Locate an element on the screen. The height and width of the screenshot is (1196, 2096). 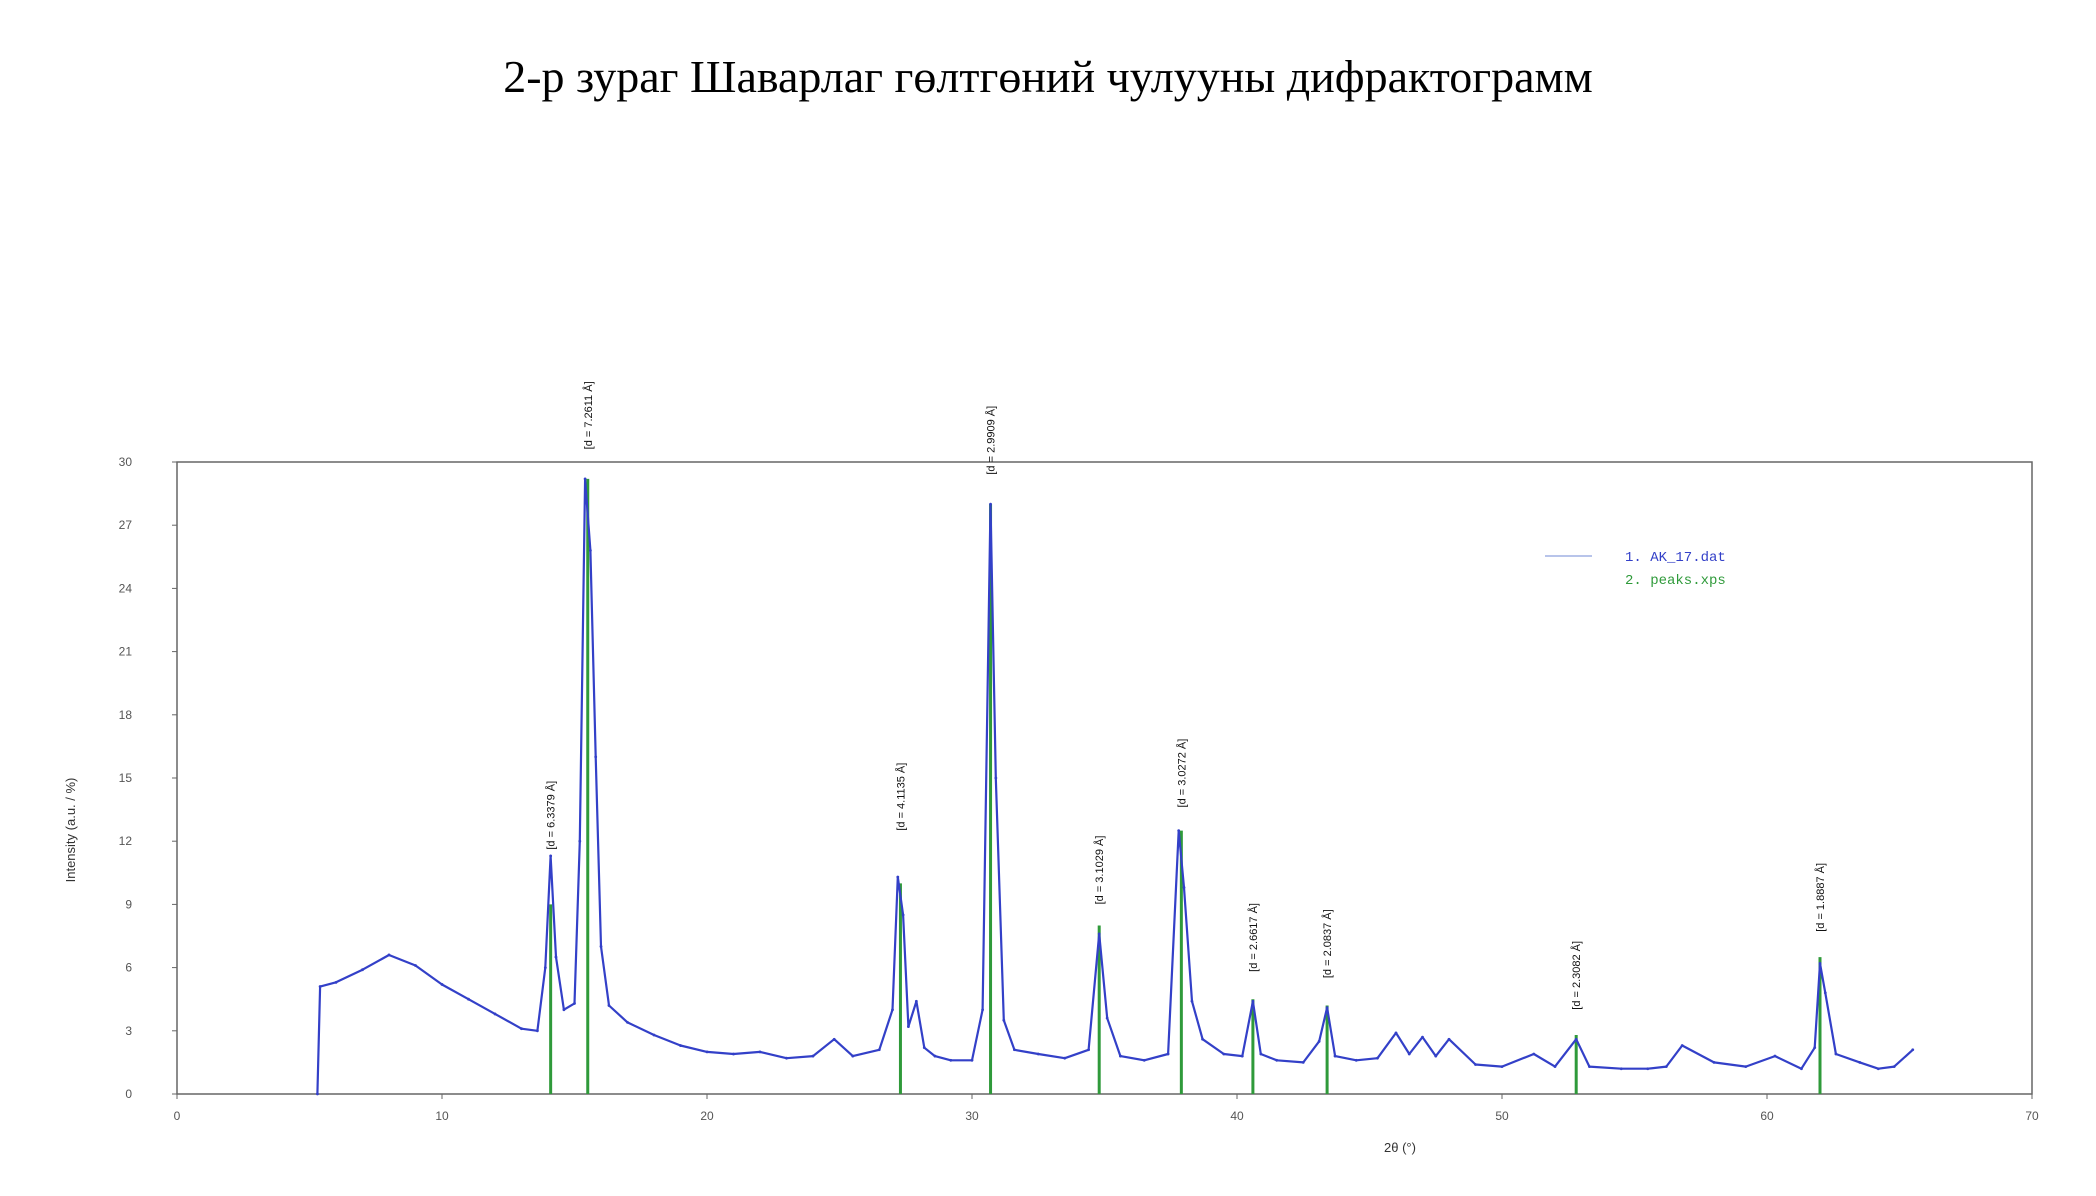
peak-d-spacing-label: [d = 3.1029 Å] is located at coordinates (1099, 870).